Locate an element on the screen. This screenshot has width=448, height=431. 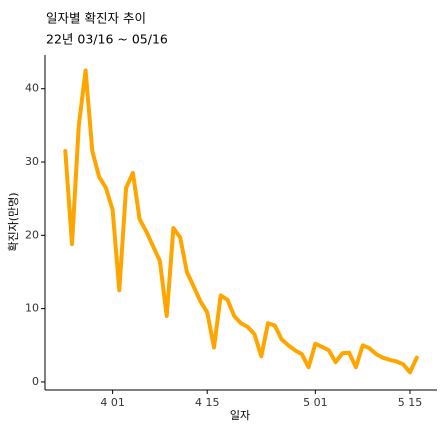
x-tick-label: 4 01 is located at coordinates (112, 402).